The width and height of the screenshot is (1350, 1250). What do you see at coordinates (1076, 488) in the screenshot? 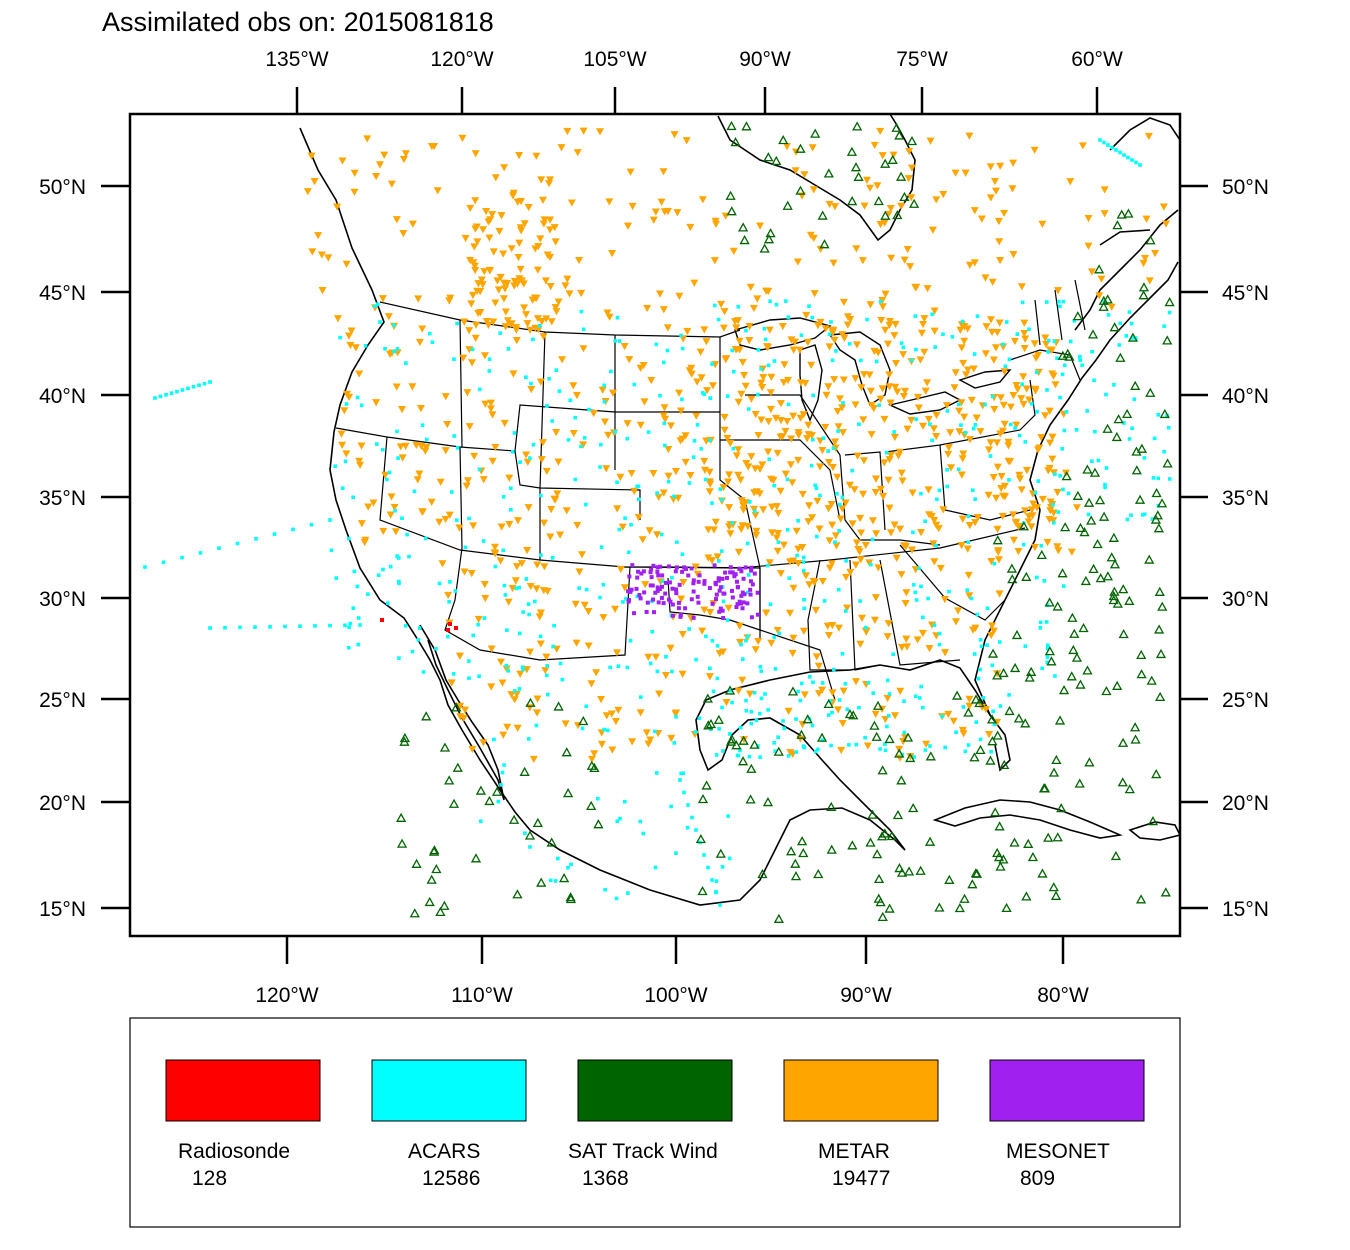
I see `east-coastline` at bounding box center [1076, 488].